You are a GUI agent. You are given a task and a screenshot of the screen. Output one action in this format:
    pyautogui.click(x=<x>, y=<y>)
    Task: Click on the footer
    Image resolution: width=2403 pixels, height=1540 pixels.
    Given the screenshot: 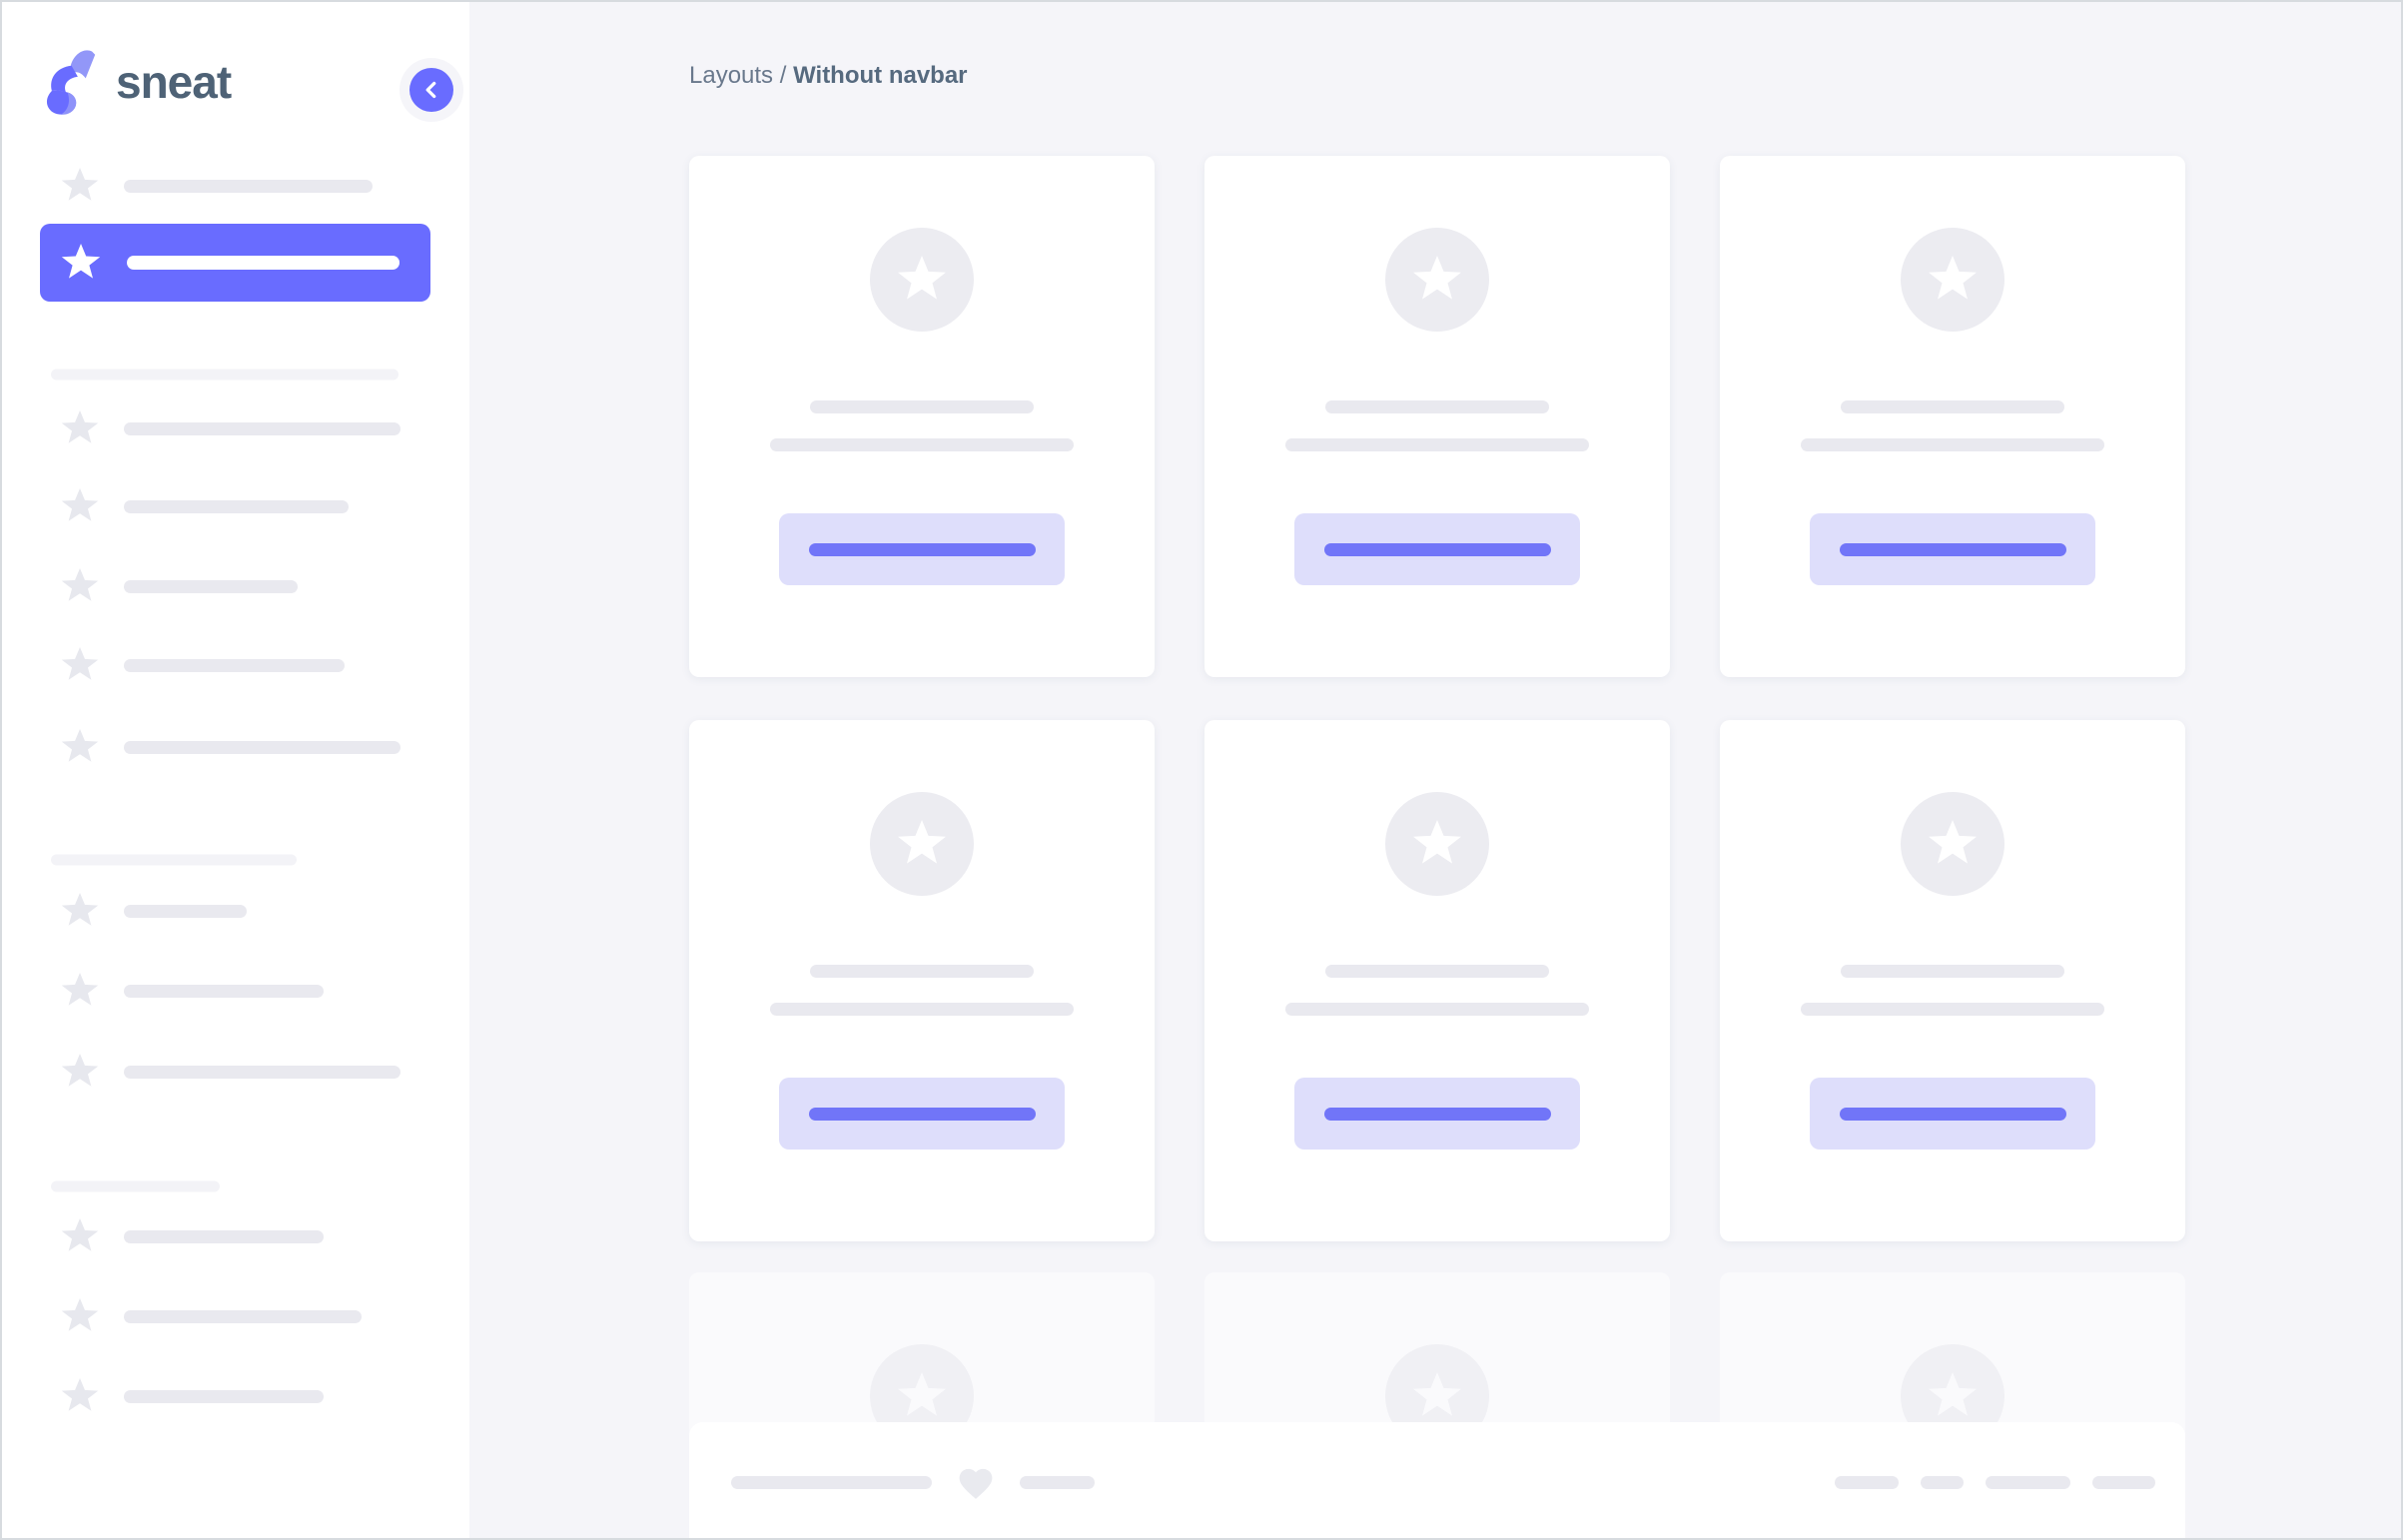 What is the action you would take?
    pyautogui.click(x=1437, y=1480)
    